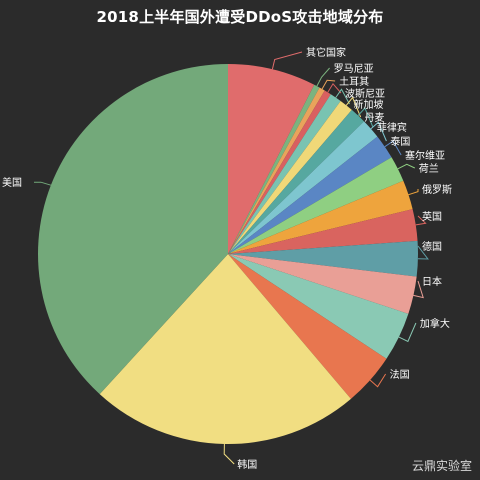 This screenshot has height=480, width=480. I want to click on watermark: 云鼎实验室, so click(441, 466).